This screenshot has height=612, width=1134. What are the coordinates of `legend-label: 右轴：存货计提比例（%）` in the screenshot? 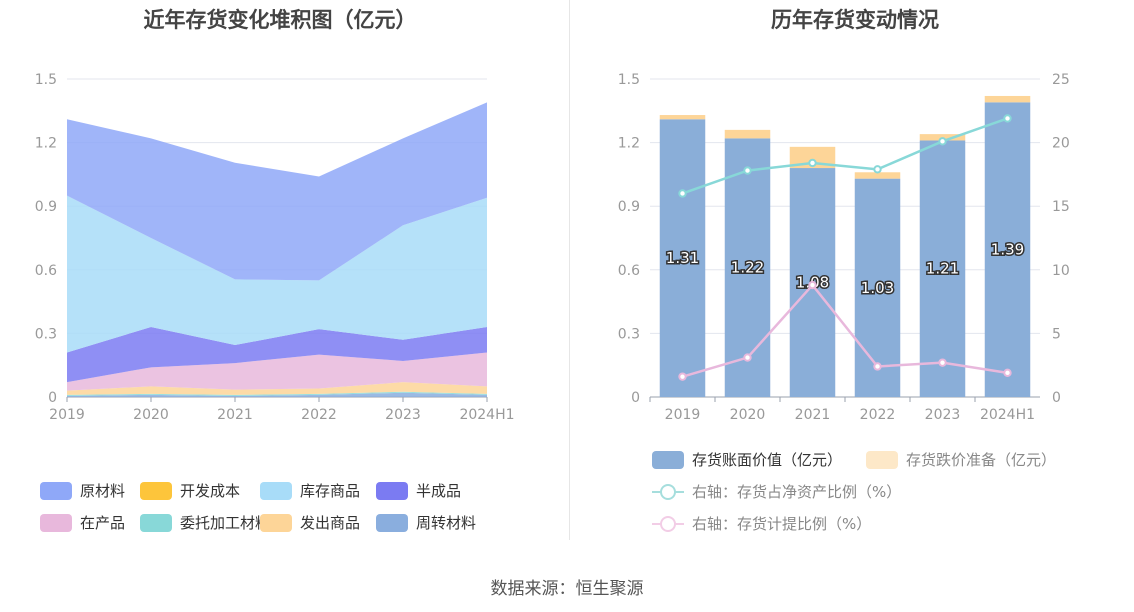 It's located at (782, 524).